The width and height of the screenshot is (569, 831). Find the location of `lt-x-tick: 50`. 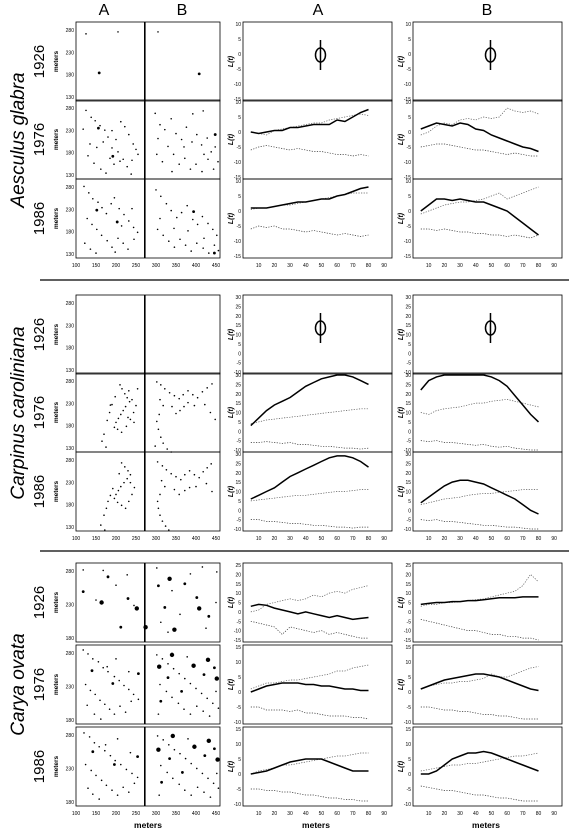

lt-x-tick: 50 is located at coordinates (322, 266).